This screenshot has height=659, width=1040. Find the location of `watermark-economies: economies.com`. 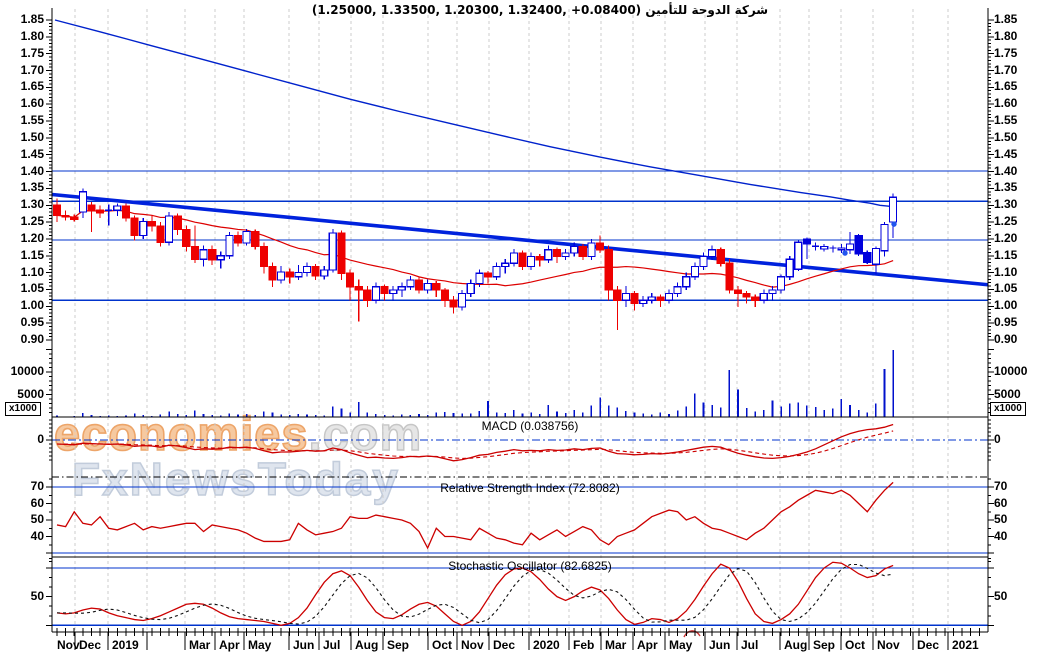

watermark-economies: economies.com is located at coordinates (238, 433).